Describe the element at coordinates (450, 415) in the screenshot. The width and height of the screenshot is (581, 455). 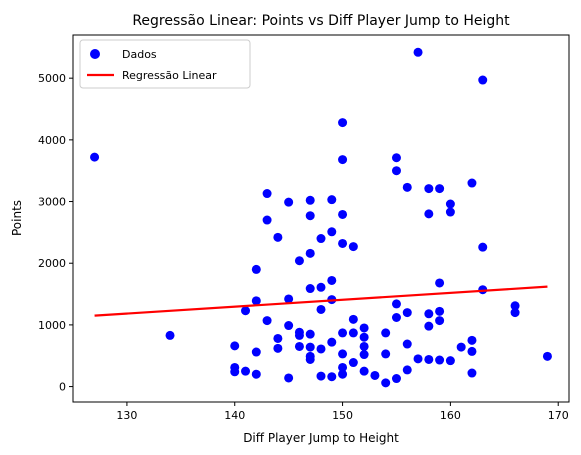
I see `x-tick-label: 160` at that location.